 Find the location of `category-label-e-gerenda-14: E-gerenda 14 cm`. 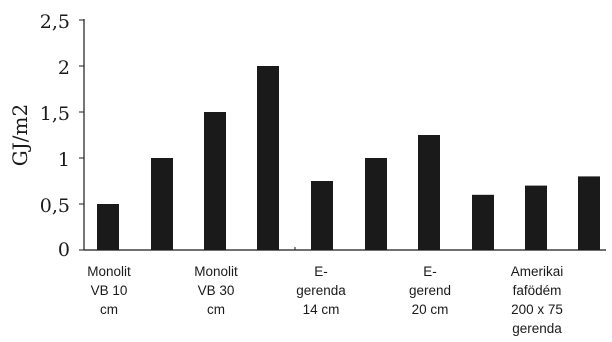

category-label-e-gerenda-14: E-gerenda 14 cm is located at coordinates (321, 290).